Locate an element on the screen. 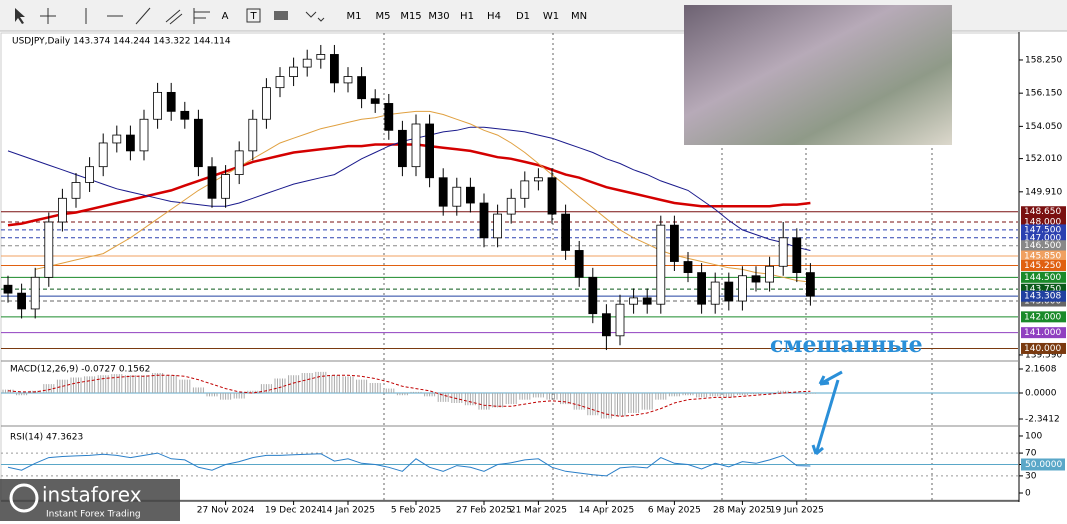 This screenshot has width=1067, height=524. cursor-tool is located at coordinates (20, 16).